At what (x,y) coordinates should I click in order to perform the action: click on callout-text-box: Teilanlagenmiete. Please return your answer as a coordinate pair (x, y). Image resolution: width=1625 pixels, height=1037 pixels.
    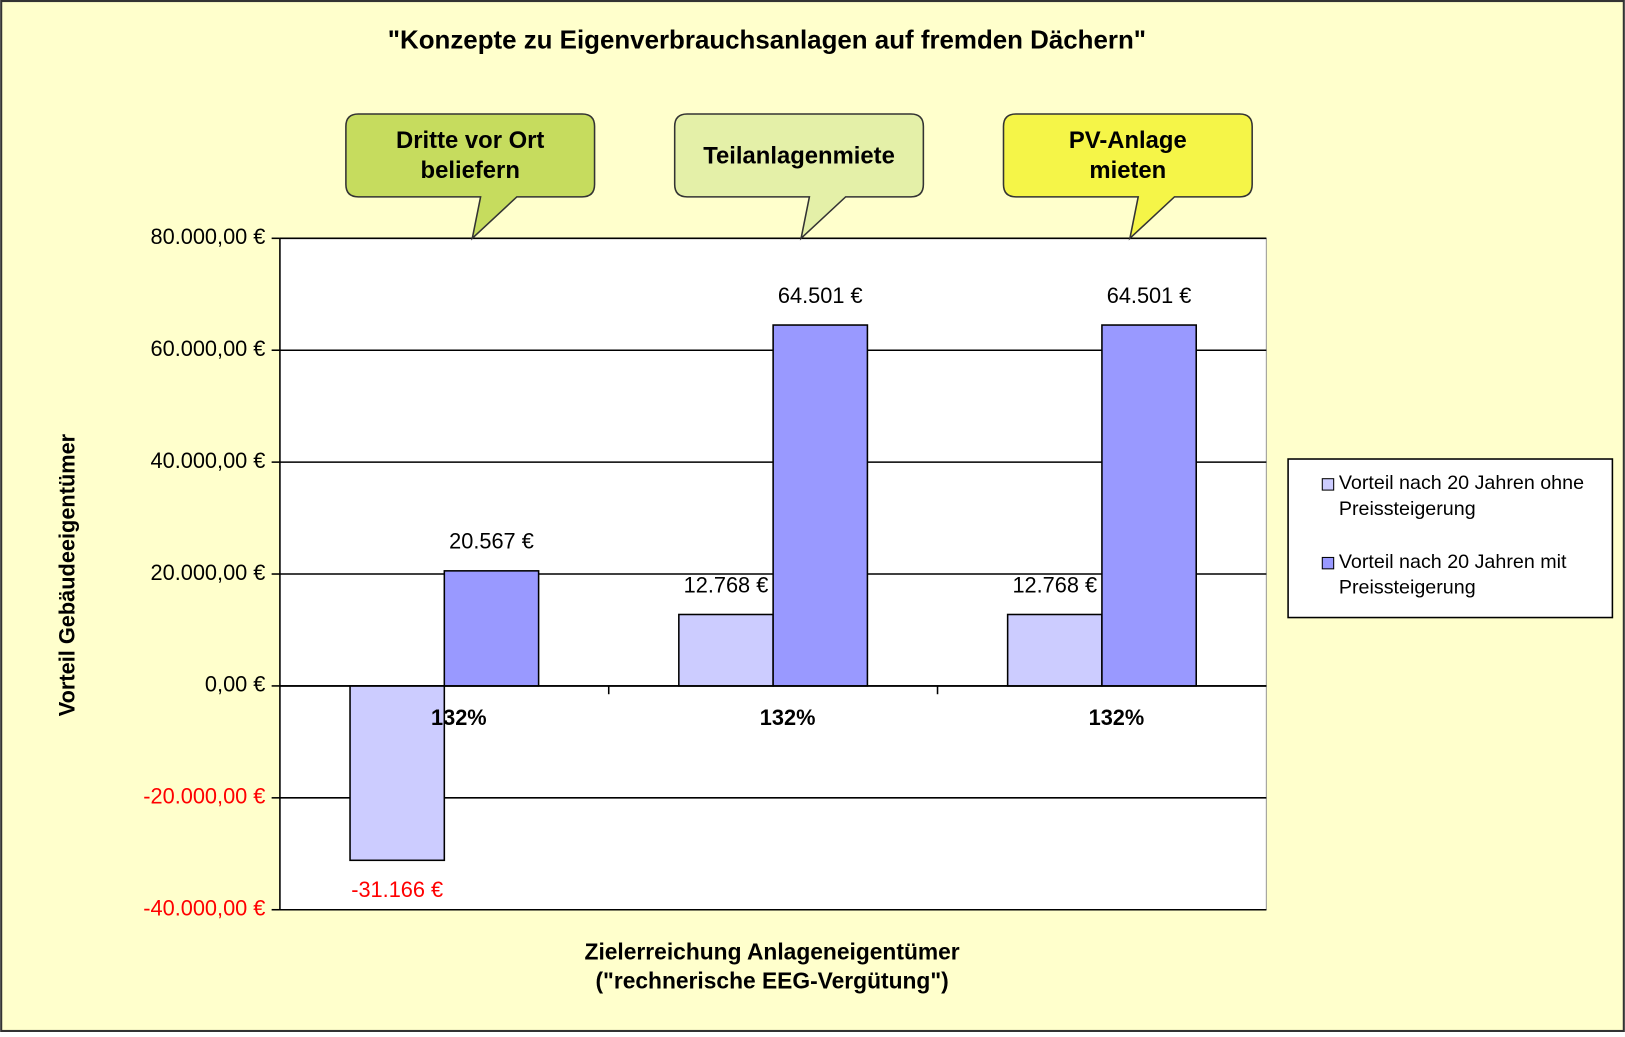
    Looking at the image, I should click on (799, 155).